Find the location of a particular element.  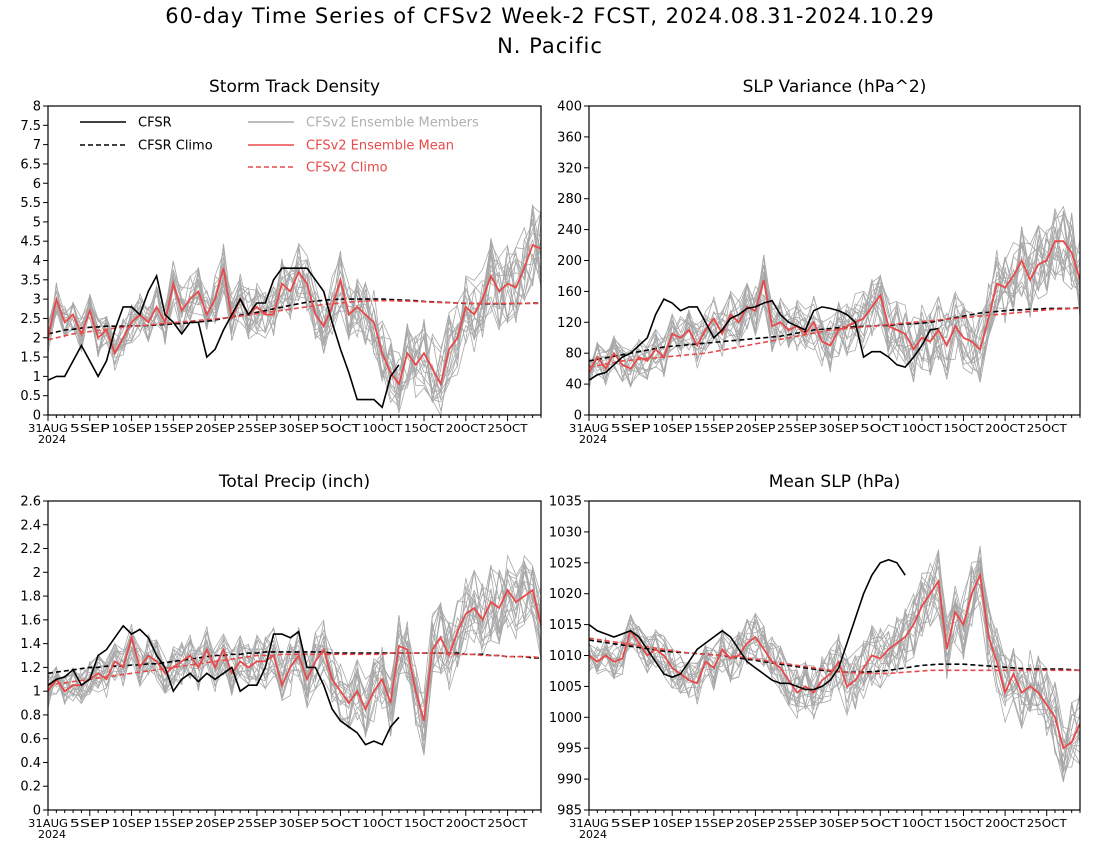

chart-title: Total Precip (inch) is located at coordinates (294, 482).